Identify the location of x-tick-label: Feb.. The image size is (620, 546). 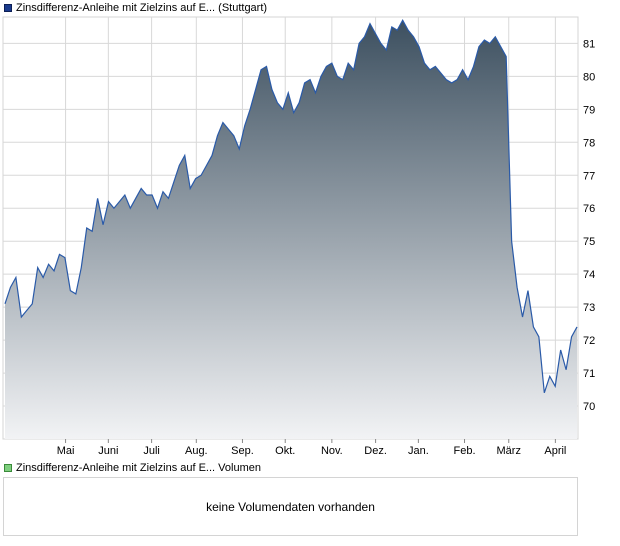
(465, 451).